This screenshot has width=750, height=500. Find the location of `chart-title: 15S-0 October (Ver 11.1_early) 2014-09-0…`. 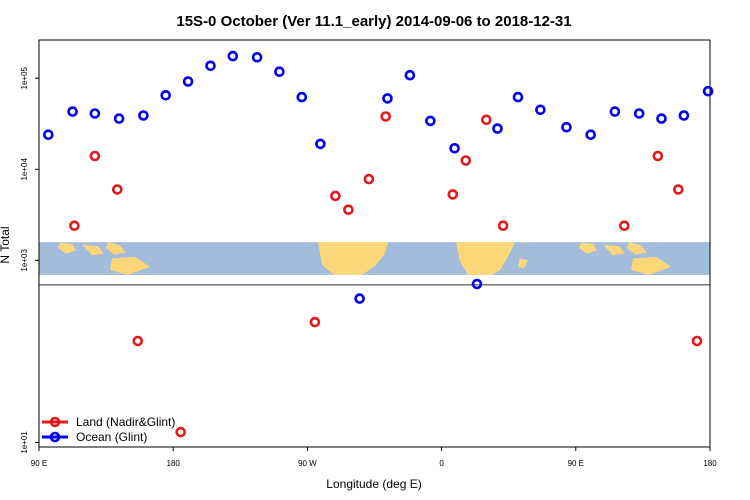

chart-title: 15S-0 October (Ver 11.1_early) 2014-09-0… is located at coordinates (373, 21).